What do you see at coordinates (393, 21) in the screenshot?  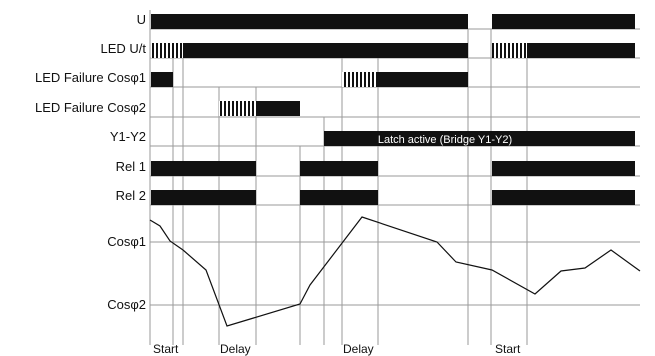 I see `row-u-bars` at bounding box center [393, 21].